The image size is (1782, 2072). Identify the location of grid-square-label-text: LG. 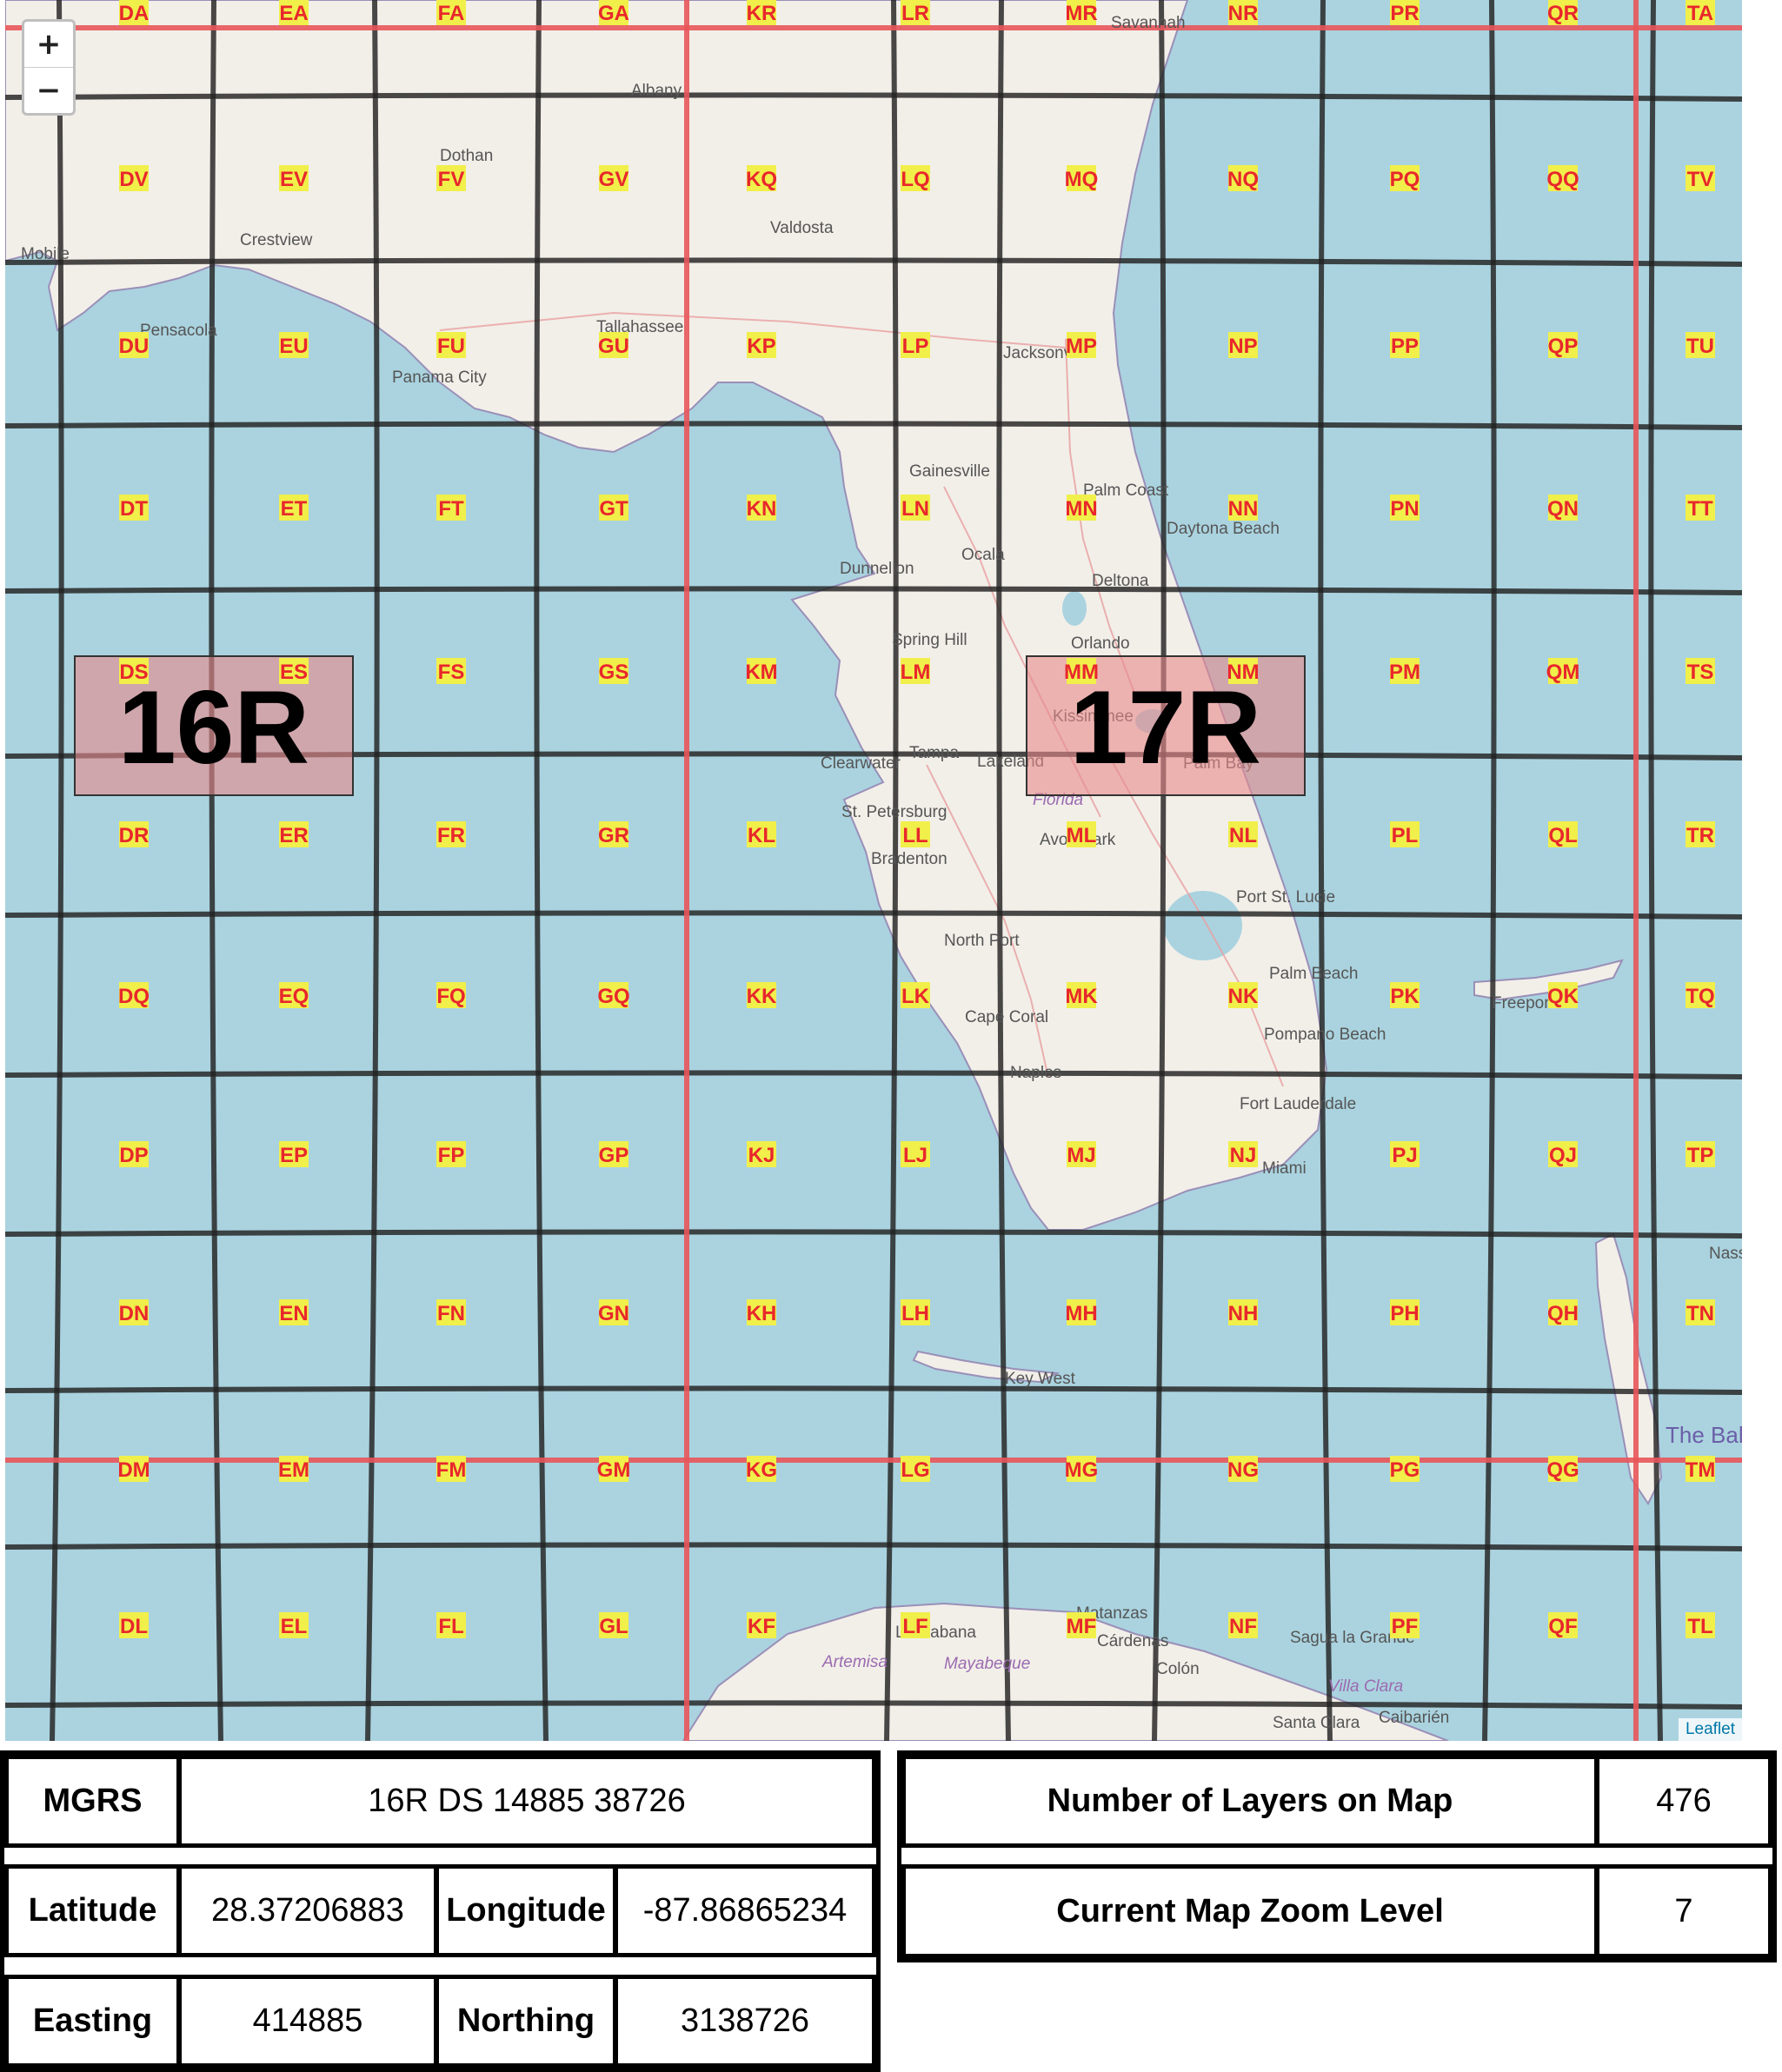
(915, 1470).